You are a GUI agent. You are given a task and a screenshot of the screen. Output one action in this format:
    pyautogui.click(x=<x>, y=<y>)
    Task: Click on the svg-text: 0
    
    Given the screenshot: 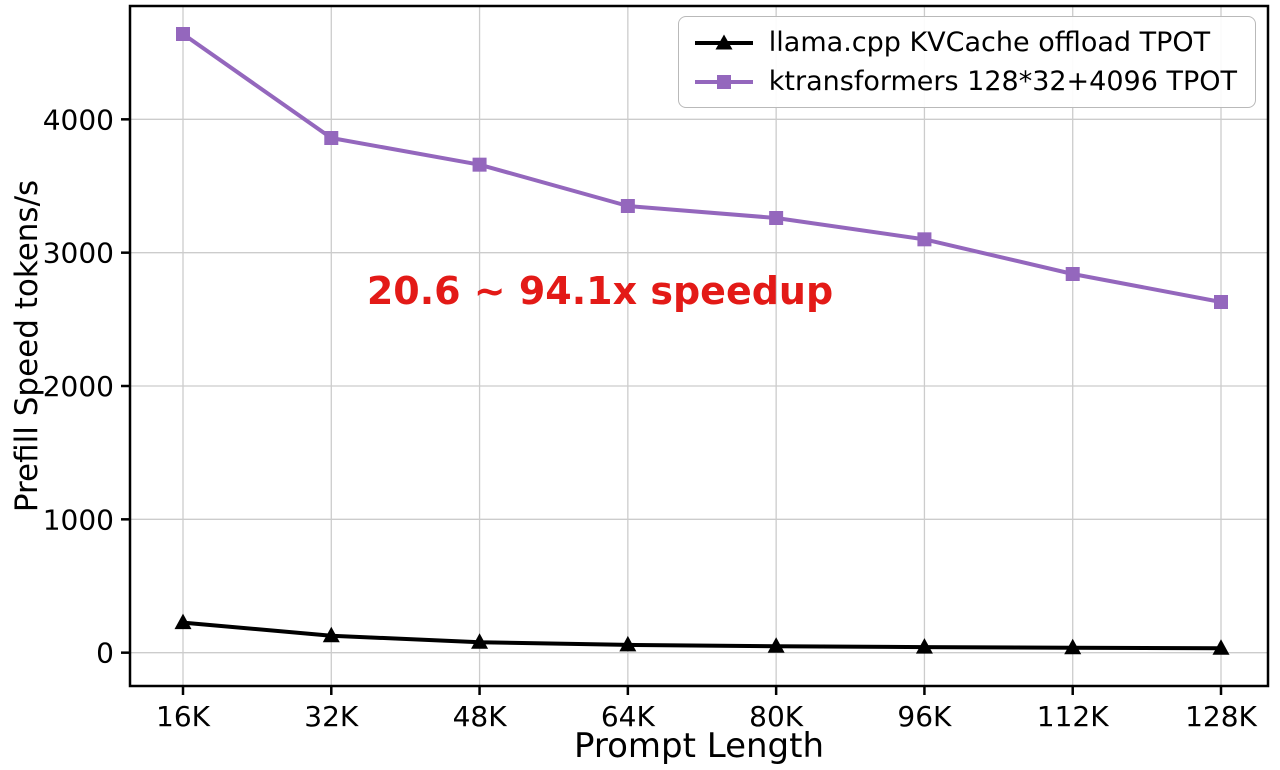 What is the action you would take?
    pyautogui.click(x=105, y=653)
    